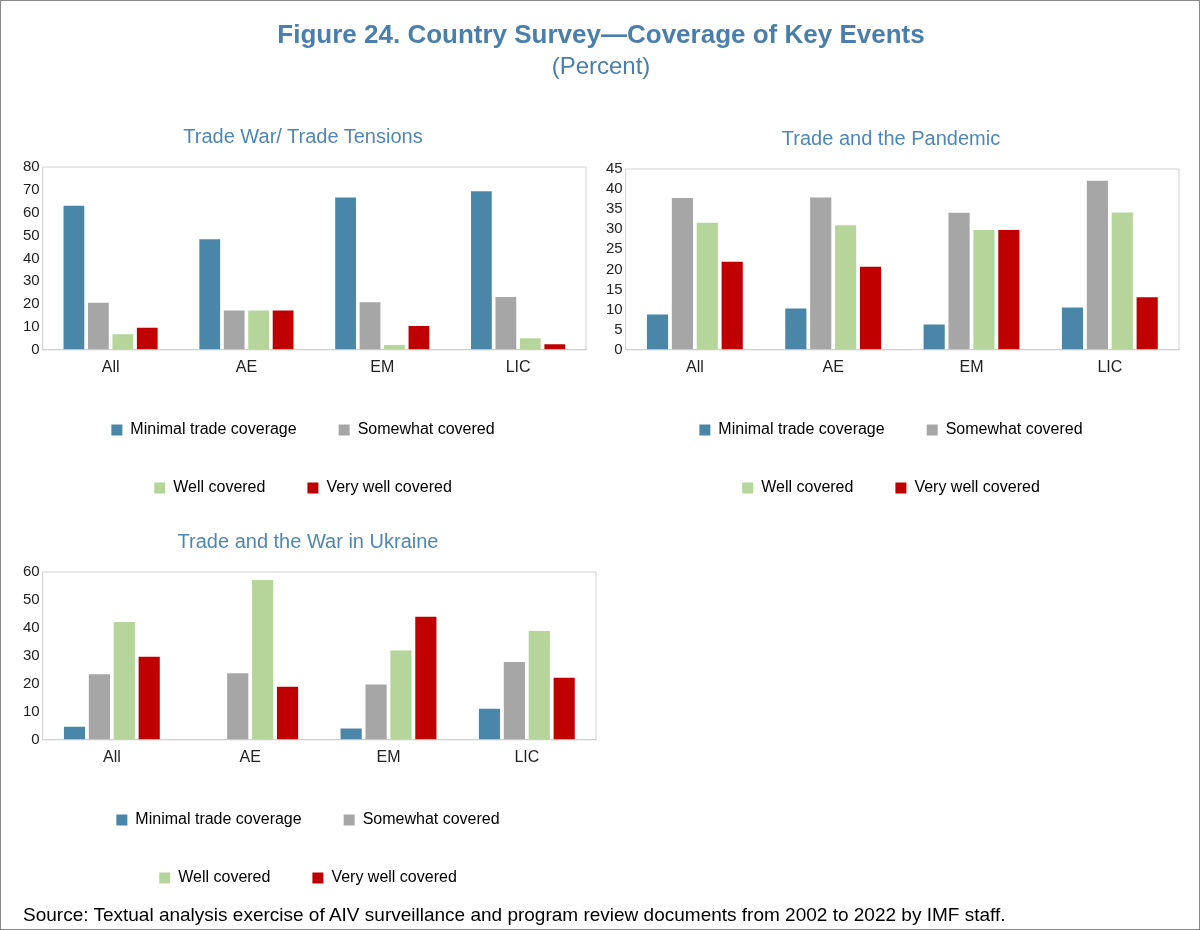 The height and width of the screenshot is (930, 1200). What do you see at coordinates (31, 188) in the screenshot?
I see `y-tick-label: 70` at bounding box center [31, 188].